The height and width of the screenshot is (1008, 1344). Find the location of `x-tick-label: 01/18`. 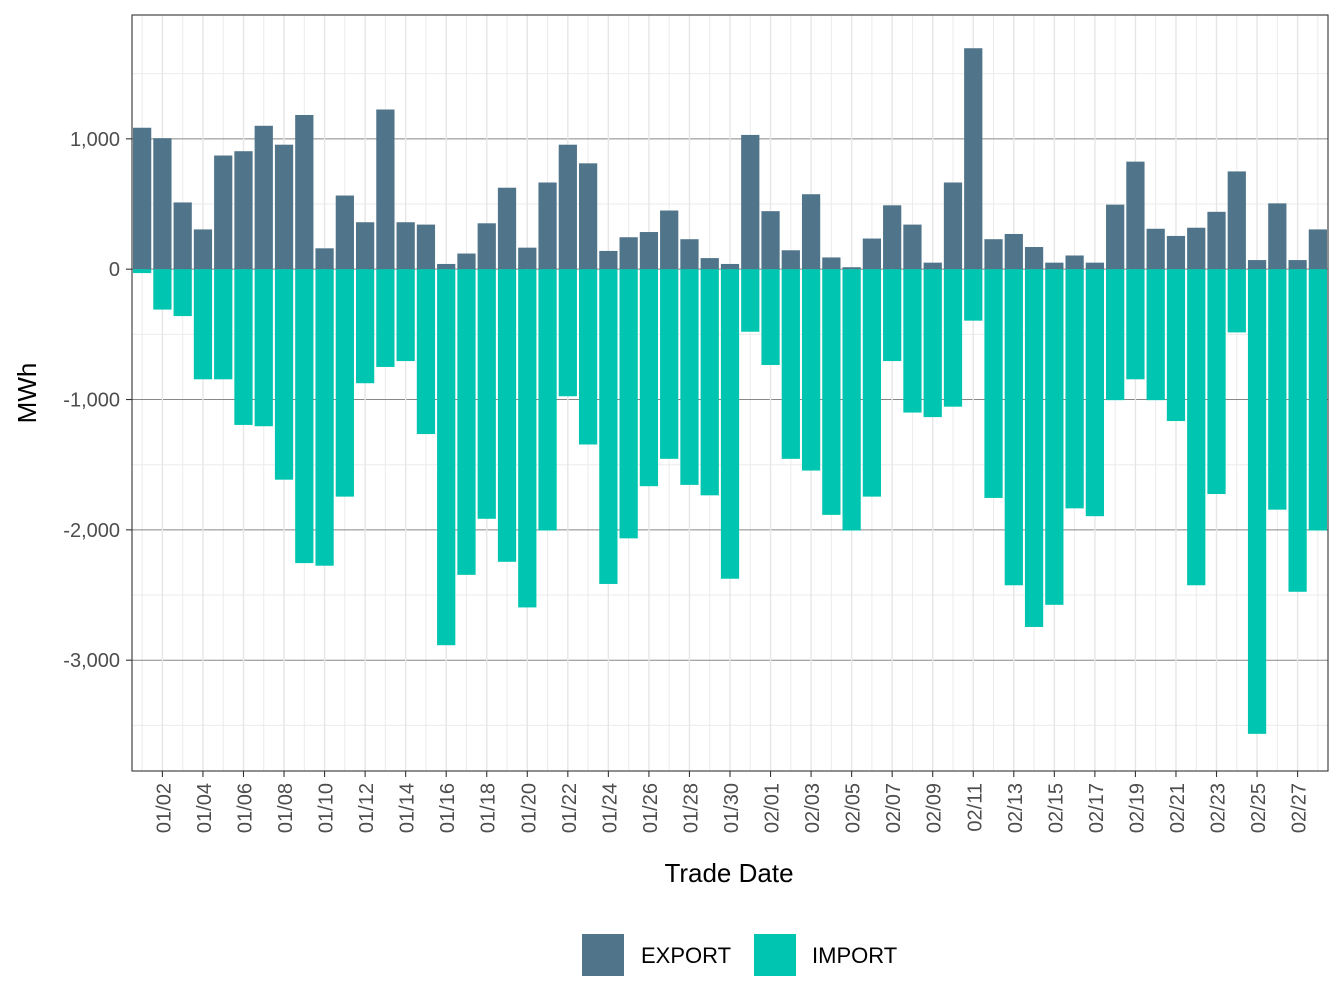

x-tick-label: 01/18 is located at coordinates (489, 808).